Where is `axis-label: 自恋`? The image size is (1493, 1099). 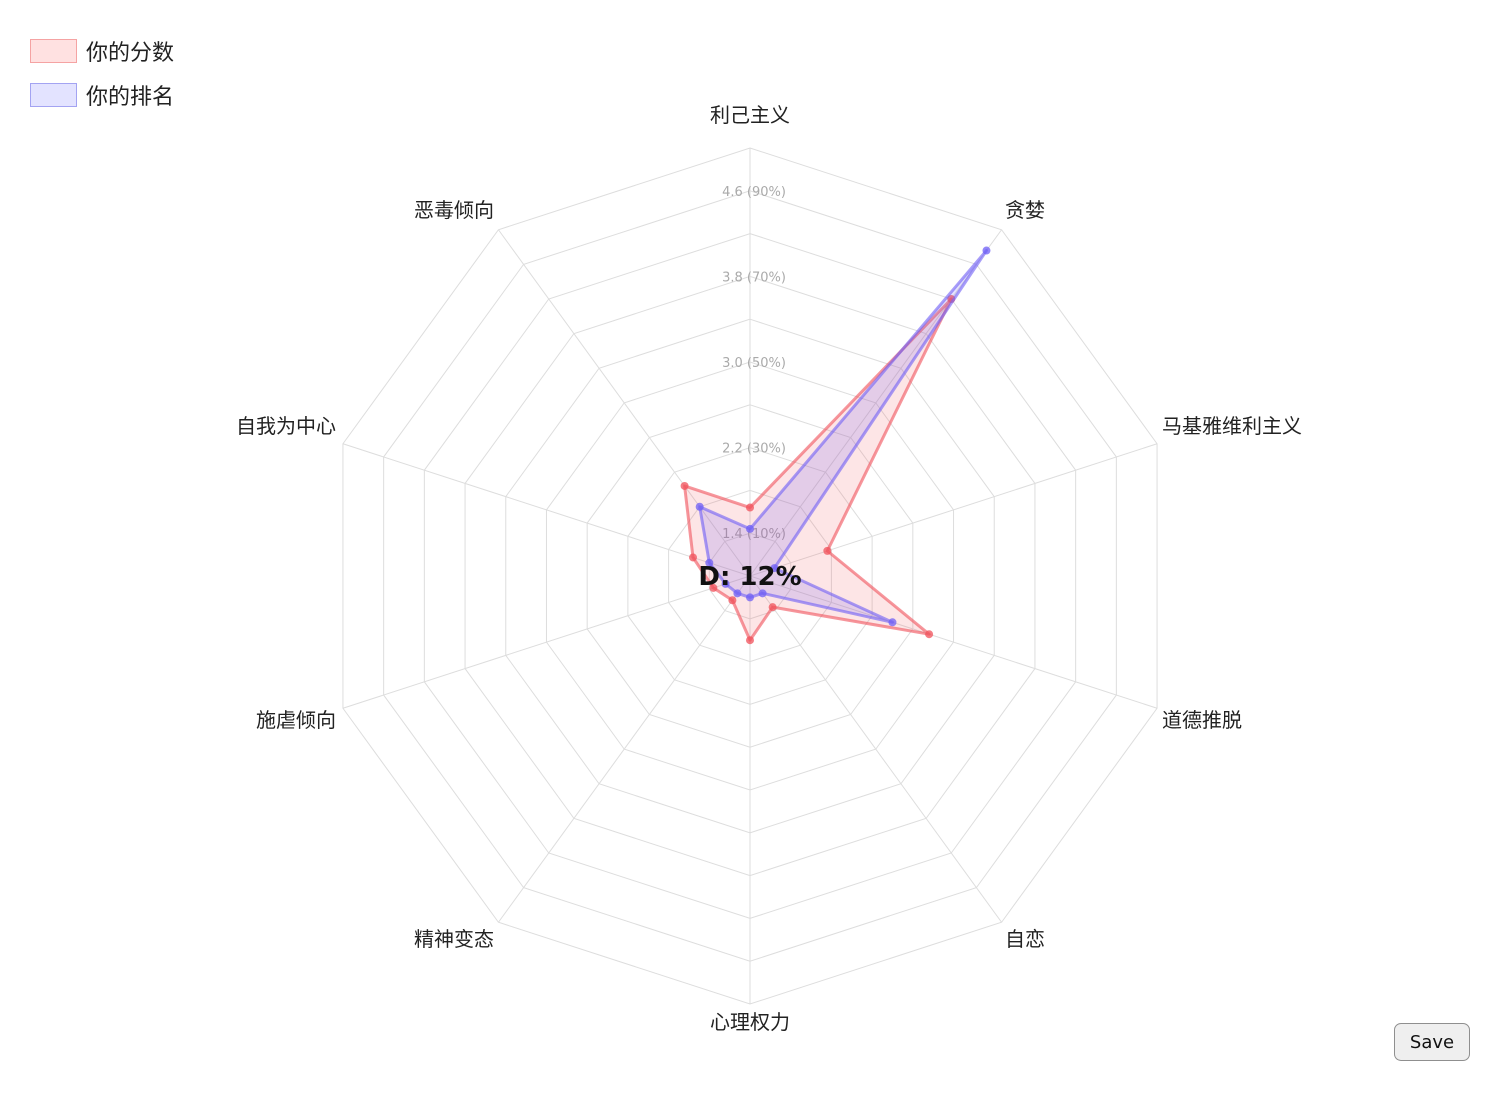 axis-label: 自恋 is located at coordinates (1025, 939).